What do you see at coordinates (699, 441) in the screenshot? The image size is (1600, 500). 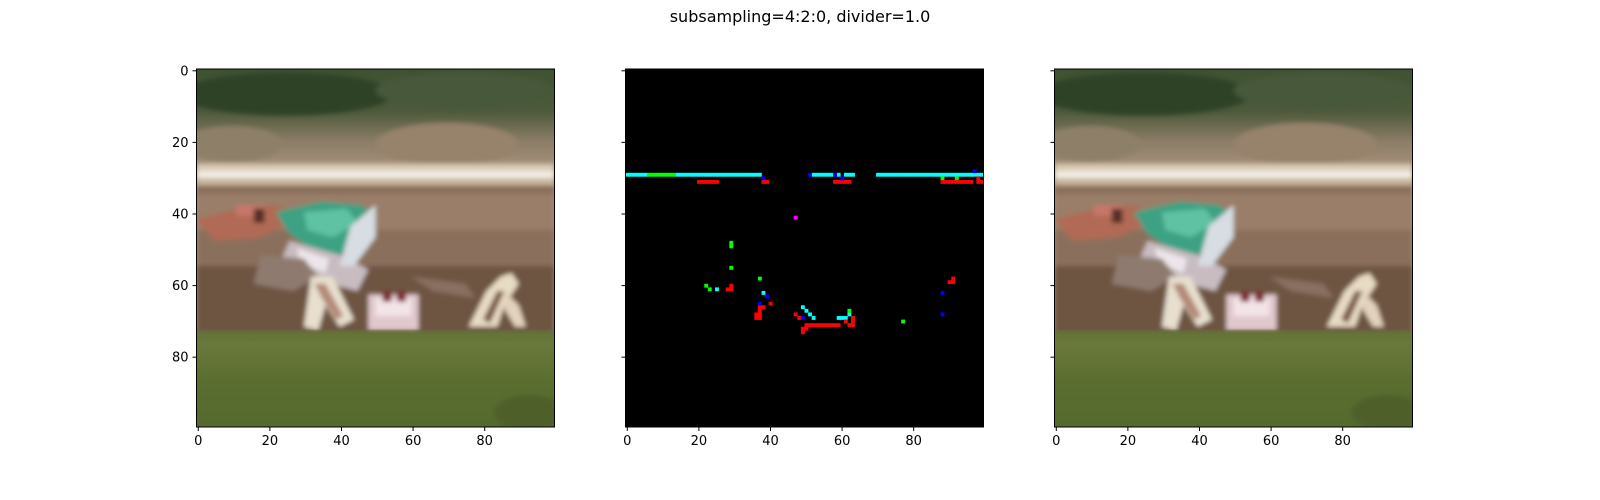 I see `x-tick-label: 20` at bounding box center [699, 441].